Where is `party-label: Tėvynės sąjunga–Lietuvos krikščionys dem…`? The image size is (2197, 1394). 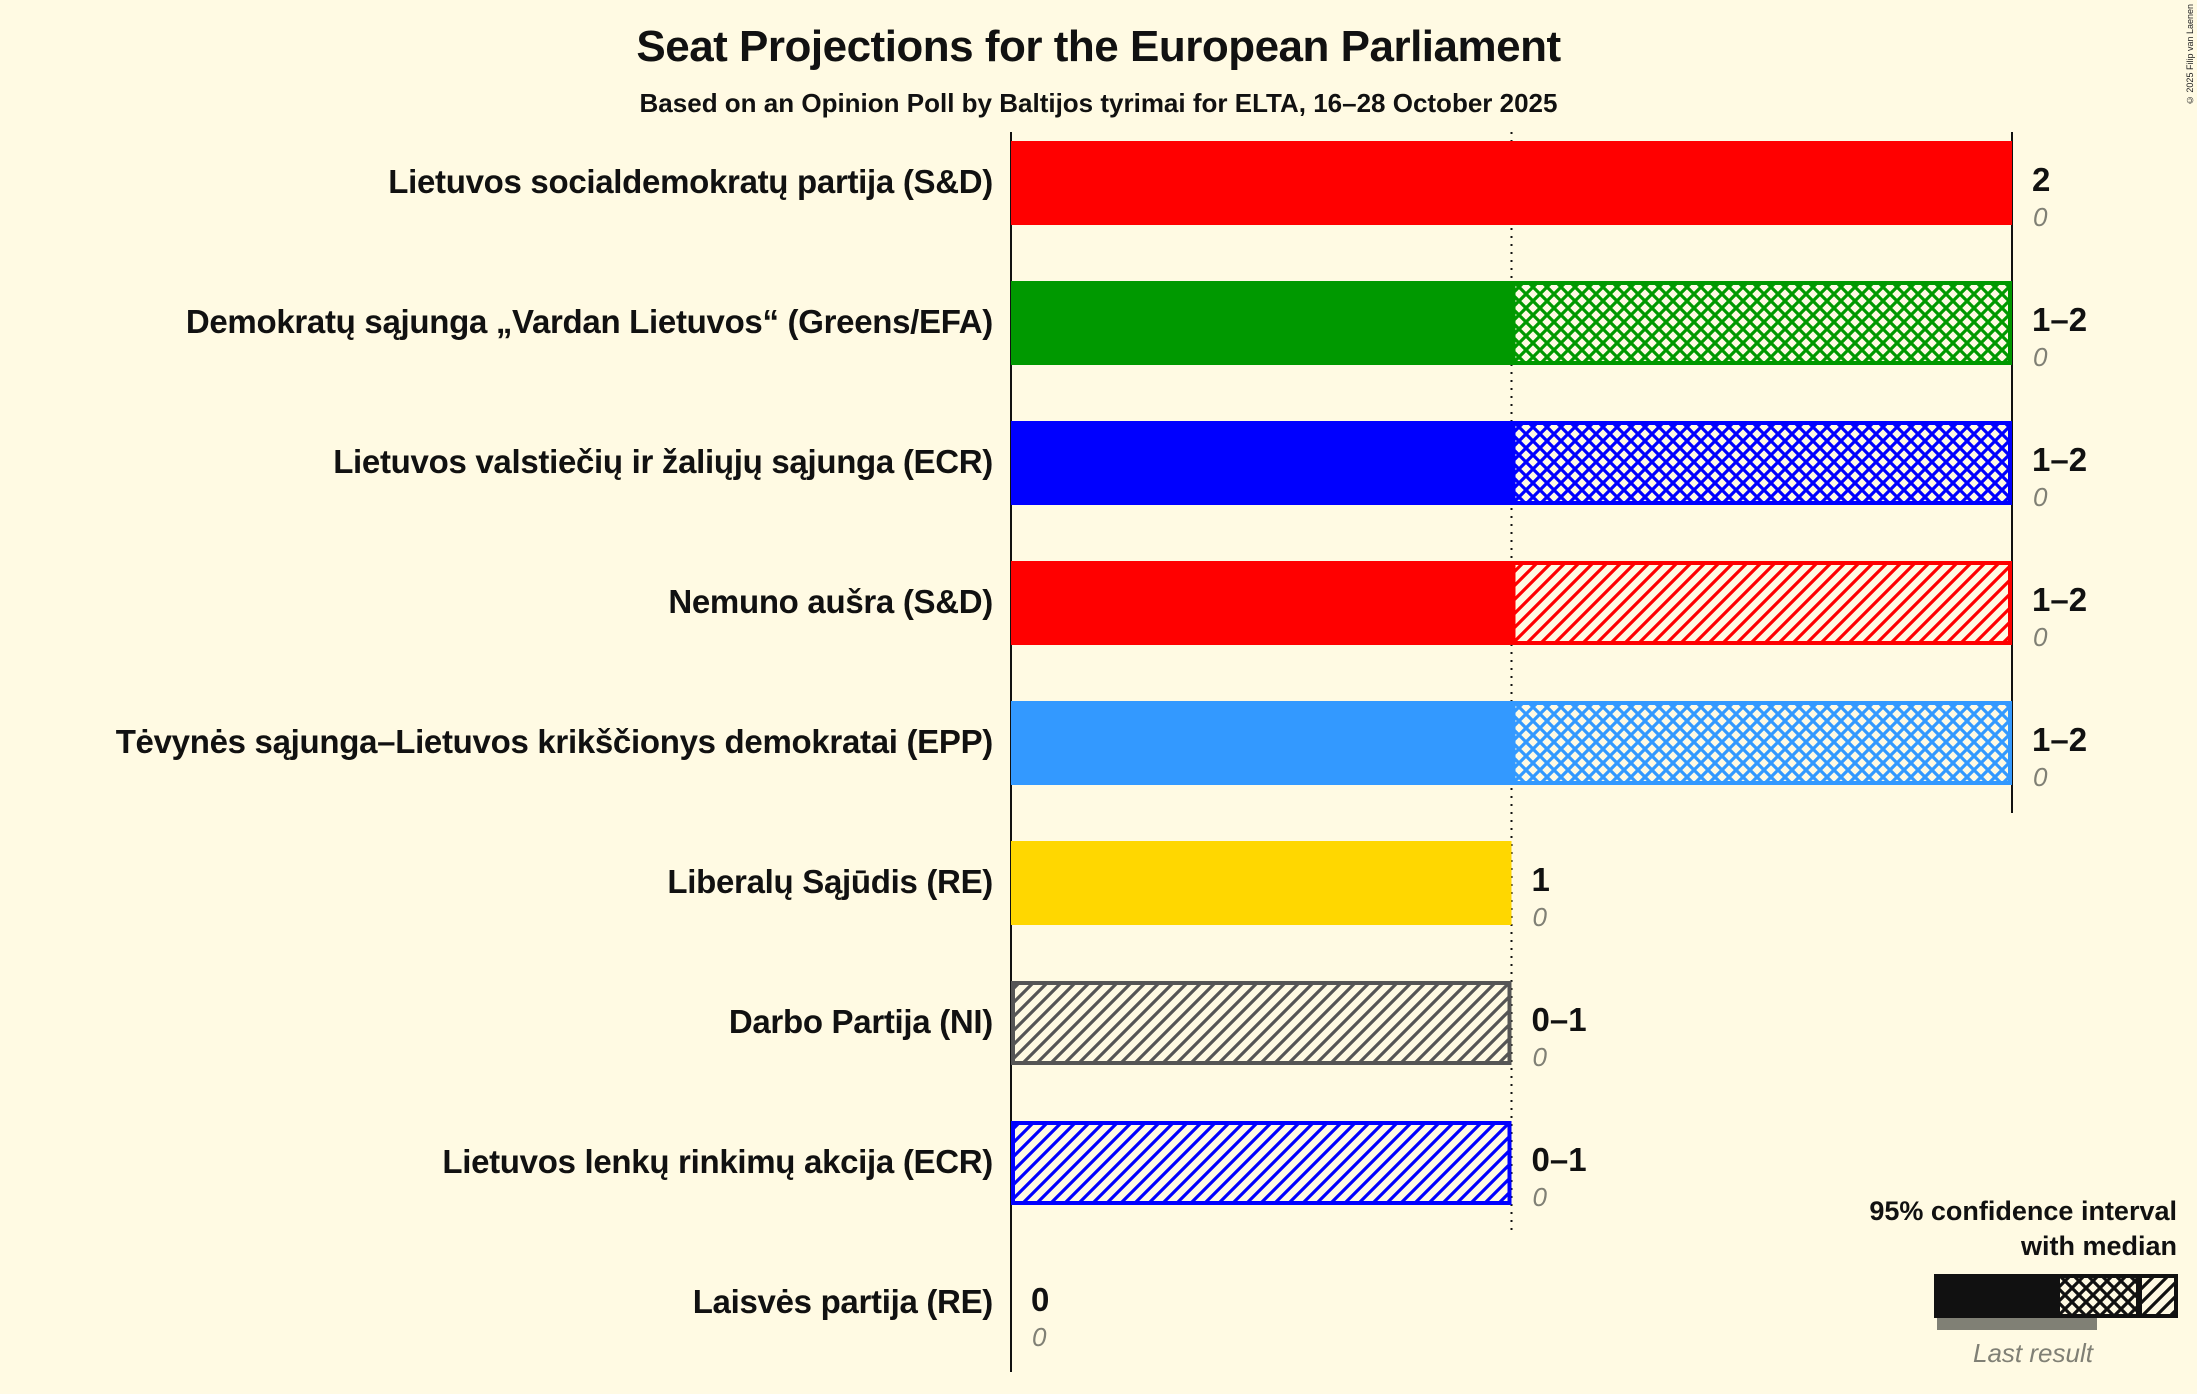 party-label: Tėvynės sąjunga–Lietuvos krikščionys dem… is located at coordinates (554, 741).